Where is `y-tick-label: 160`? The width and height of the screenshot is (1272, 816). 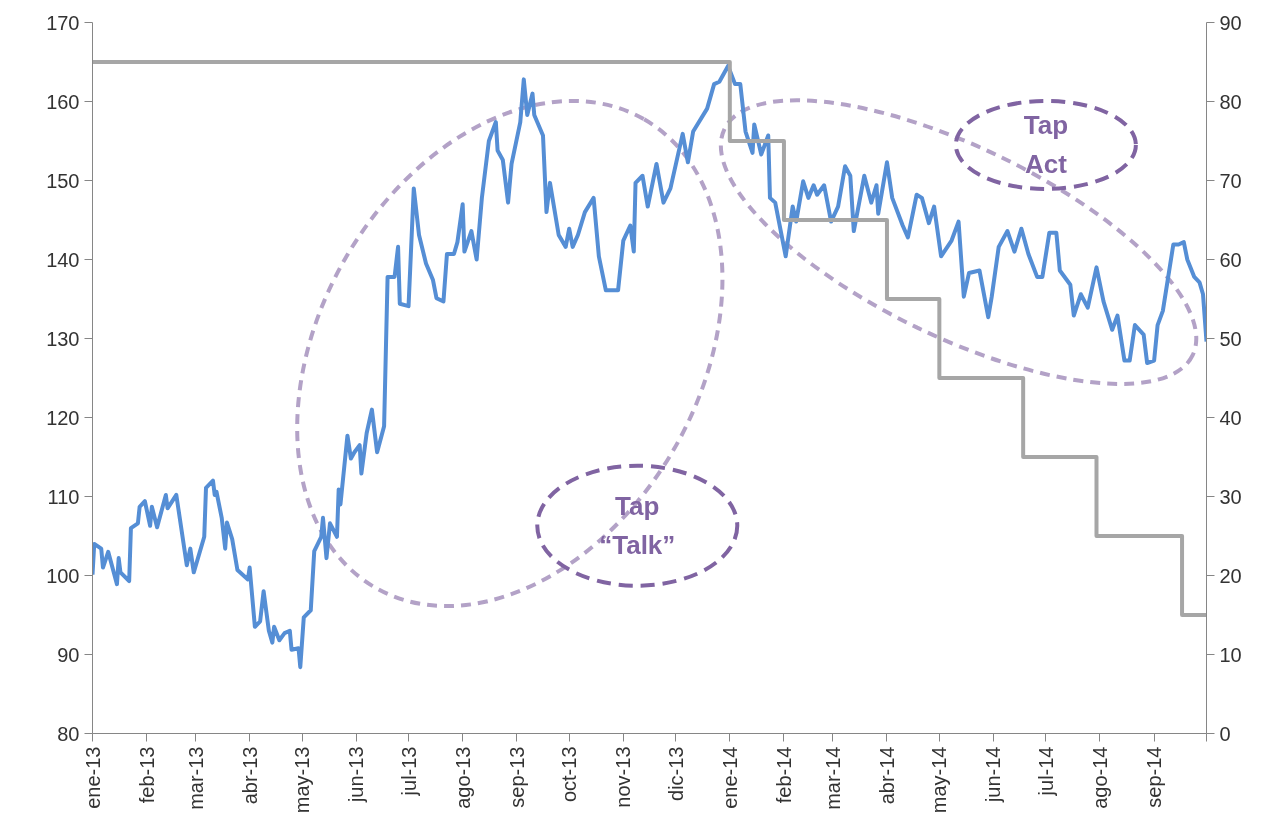 y-tick-label: 160 is located at coordinates (63, 101).